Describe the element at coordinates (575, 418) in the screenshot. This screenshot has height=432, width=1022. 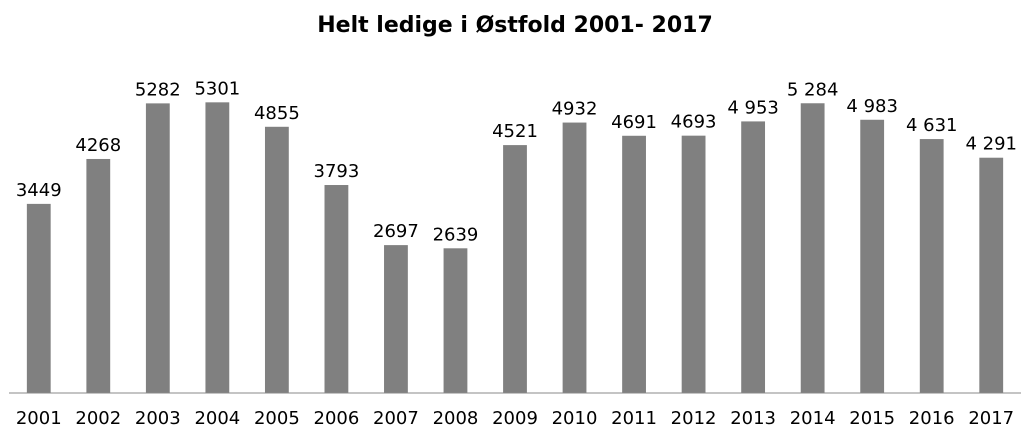
I see `x-tick-label: 2010` at that location.